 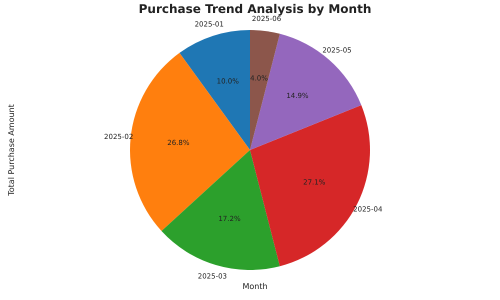 I want to click on text: Month, so click(x=255, y=286).